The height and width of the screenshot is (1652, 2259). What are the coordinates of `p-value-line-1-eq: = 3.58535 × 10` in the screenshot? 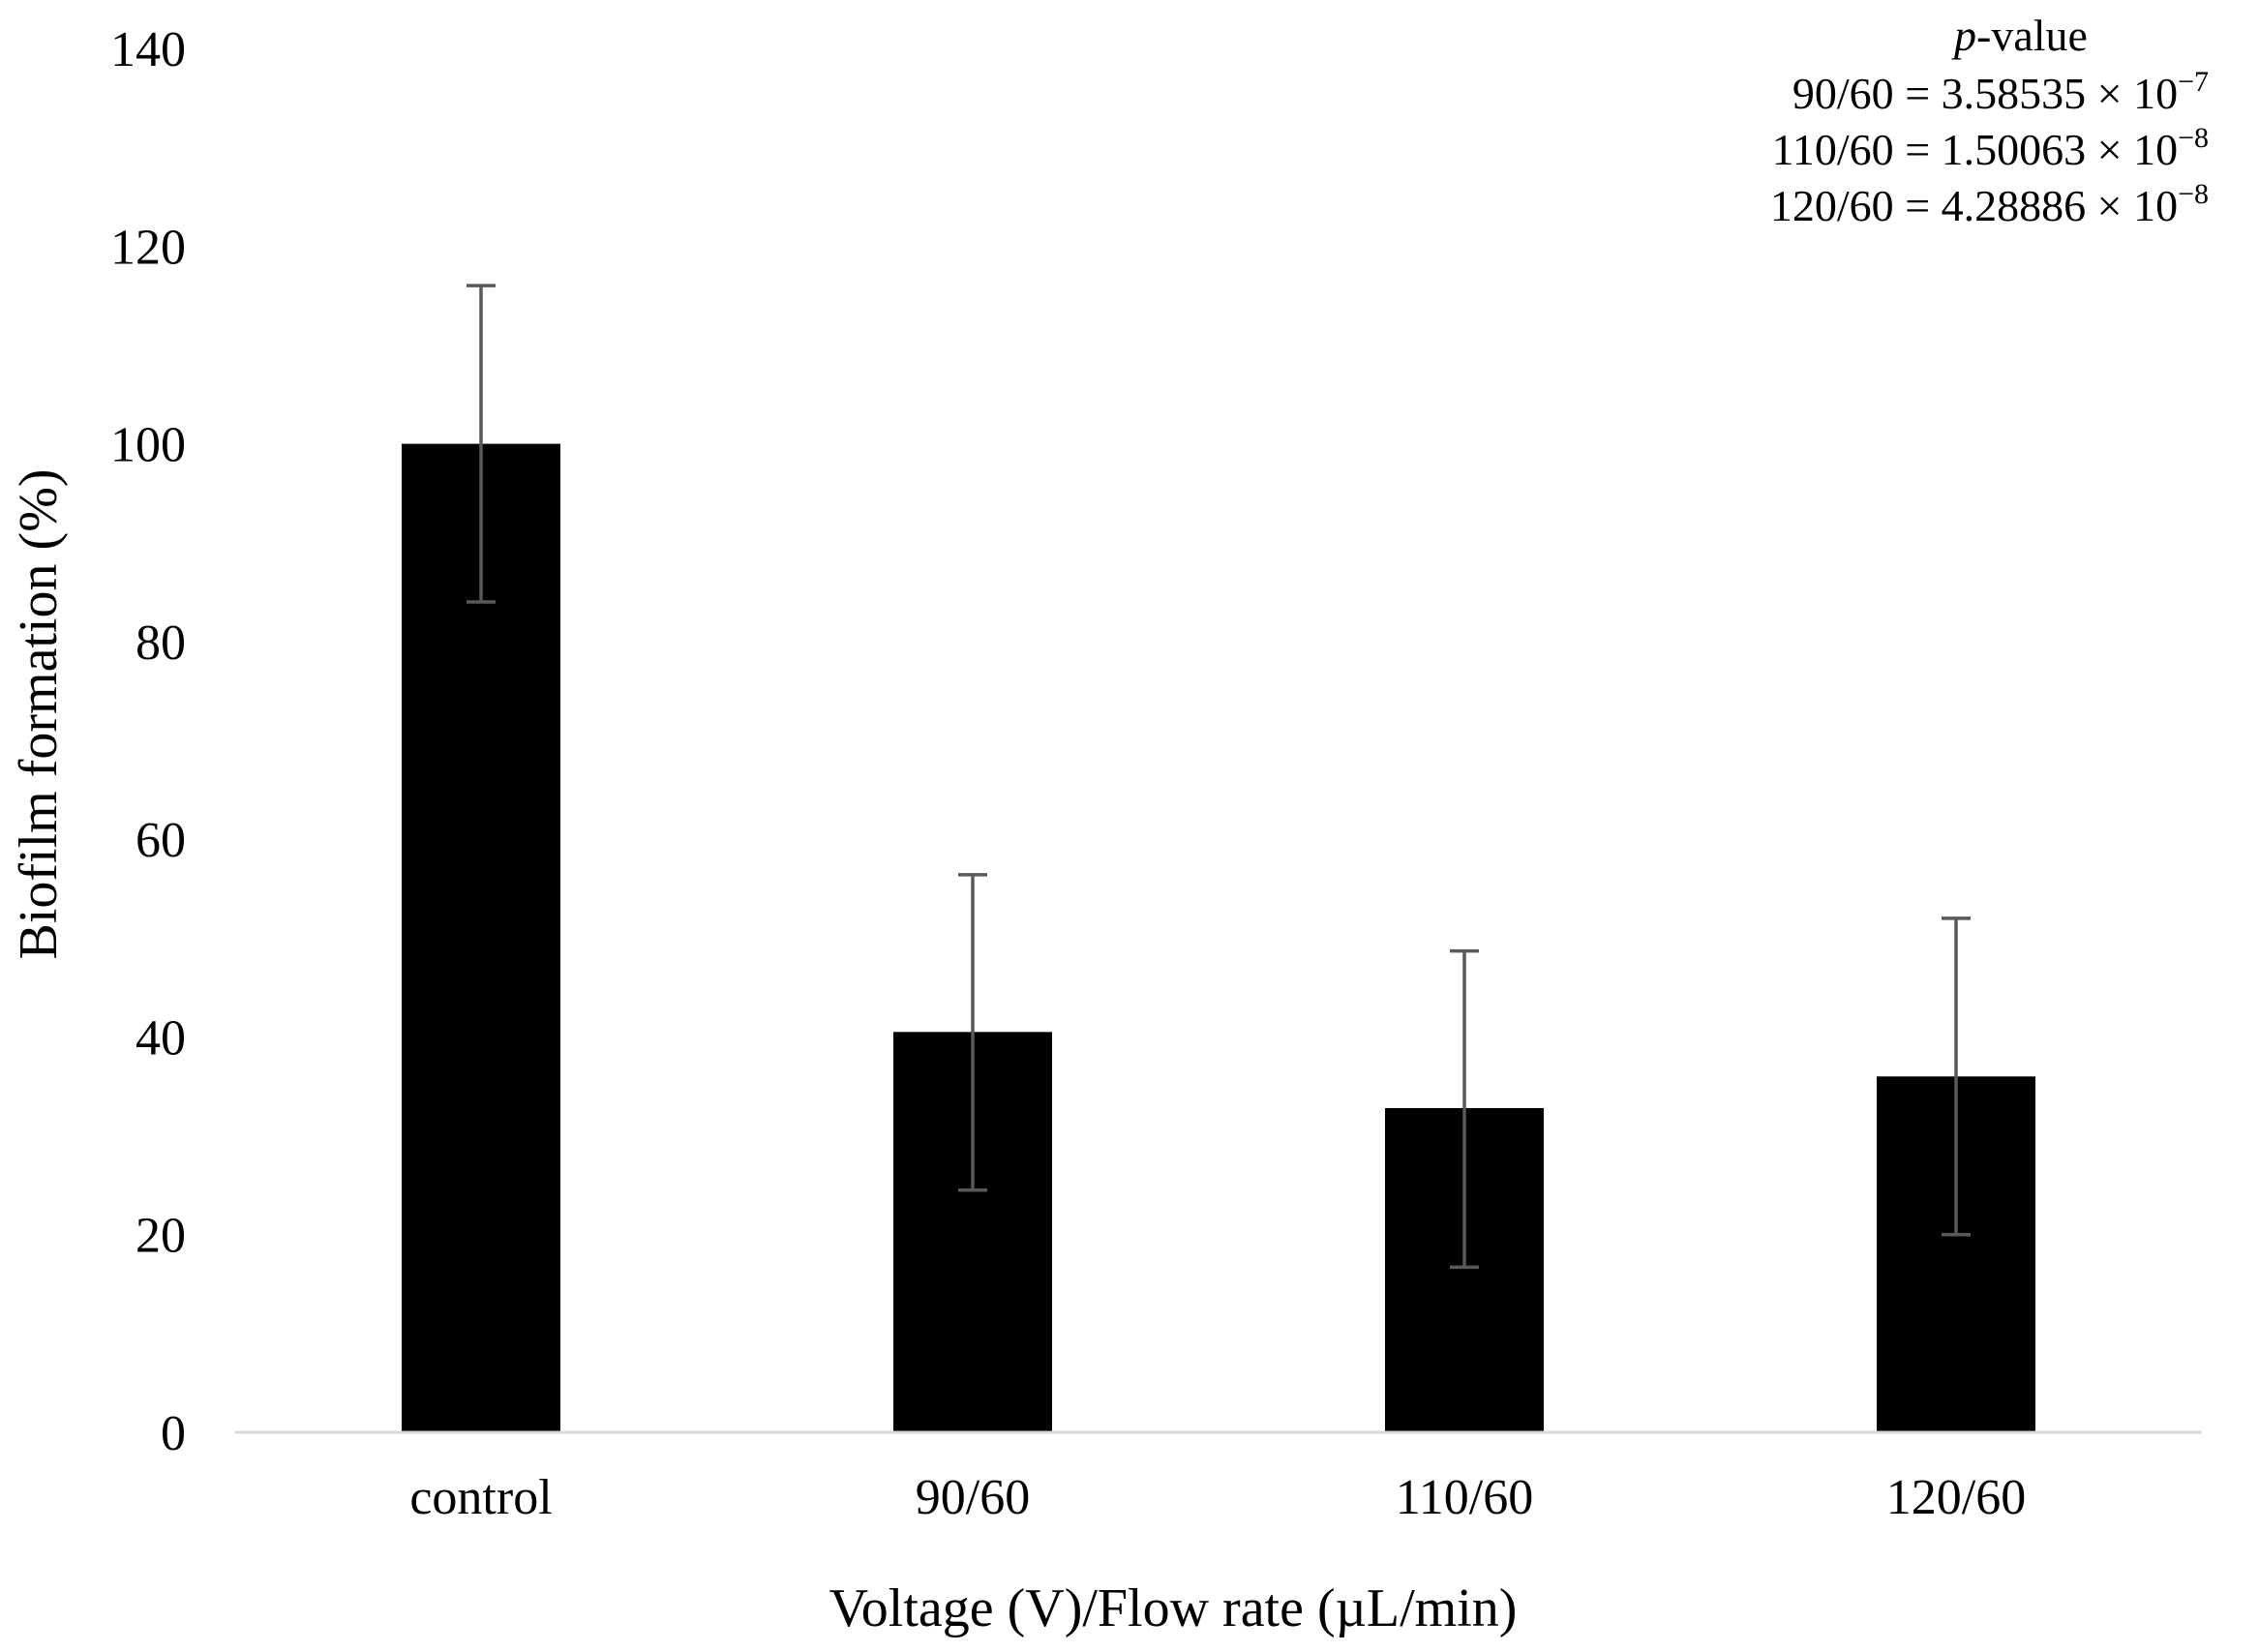 It's located at (2036, 94).